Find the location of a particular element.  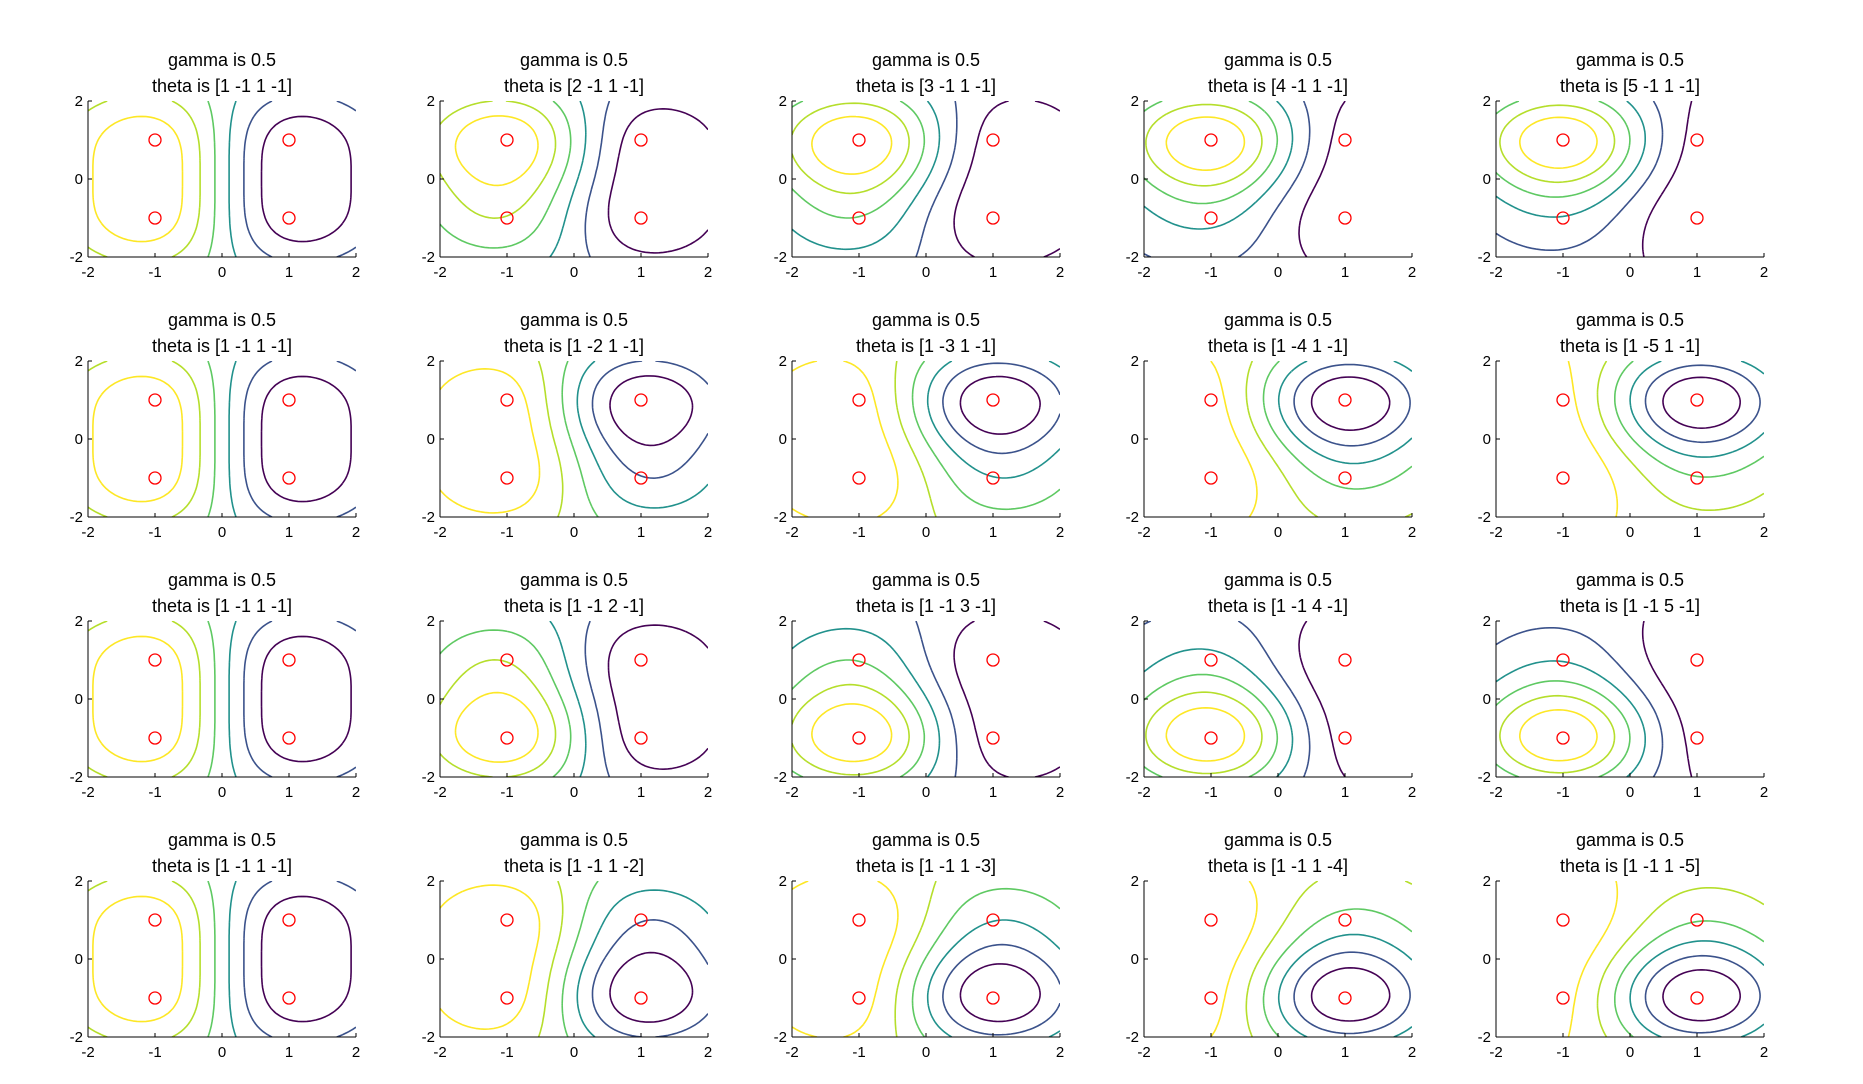

subplot-title-line2: theta is [2 -1 1 -1] is located at coordinates (574, 86).